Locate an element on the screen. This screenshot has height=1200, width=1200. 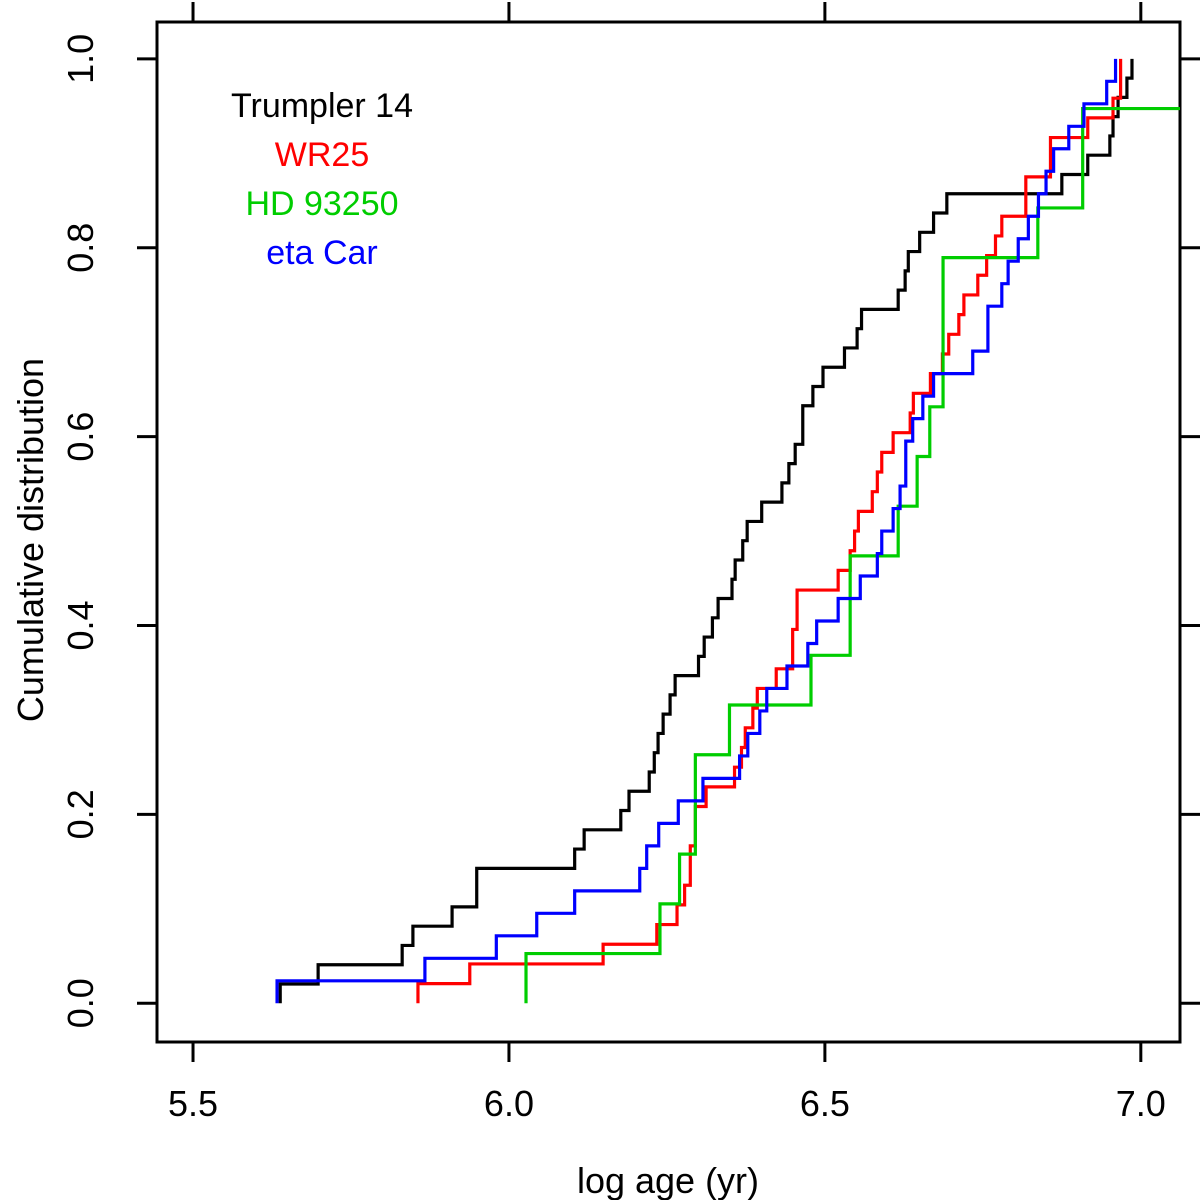
y-axis-title: Cumulative distribution is located at coordinates (30, 540).